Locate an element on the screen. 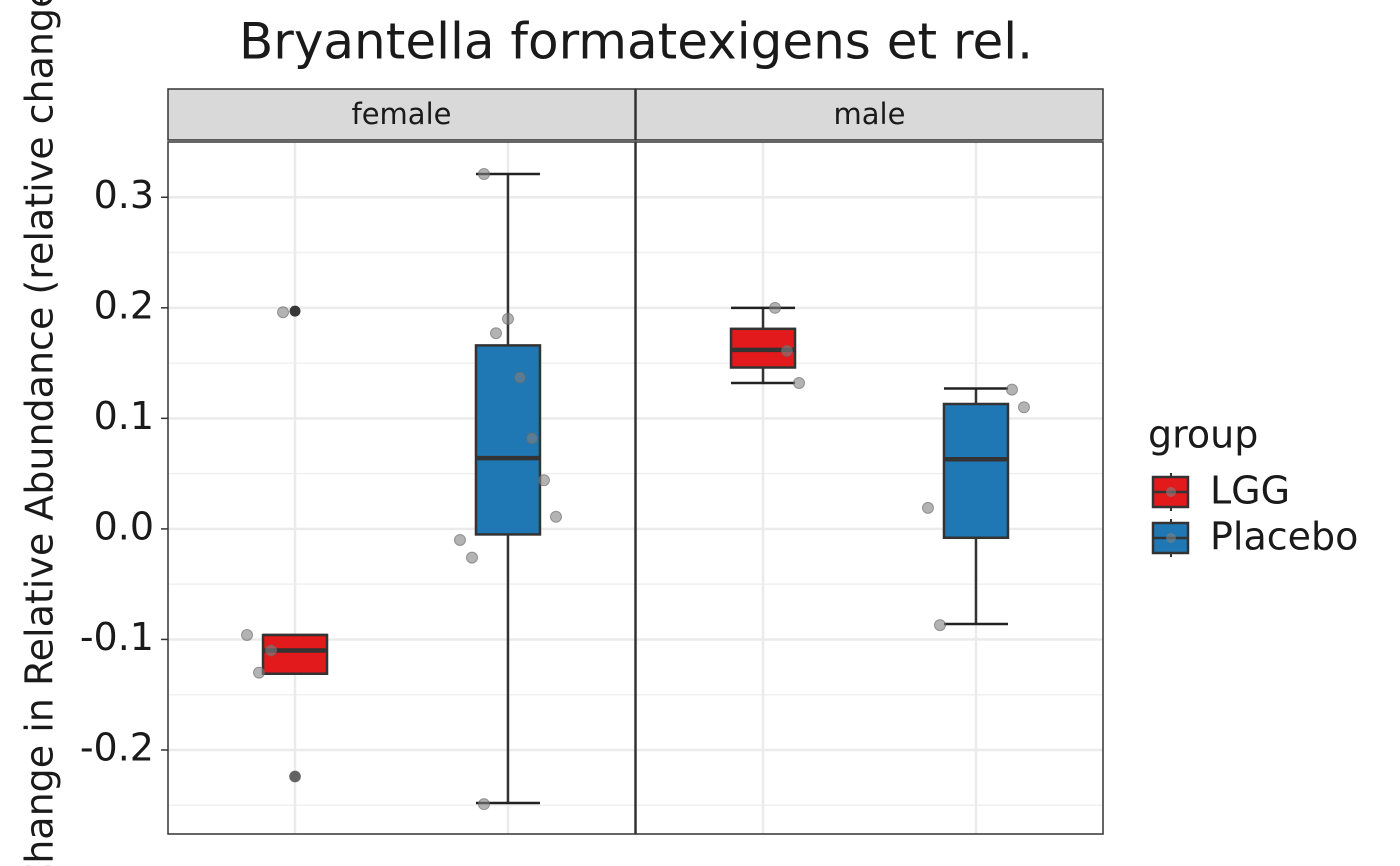 The height and width of the screenshot is (866, 1400). legend-title: group is located at coordinates (1203, 435).